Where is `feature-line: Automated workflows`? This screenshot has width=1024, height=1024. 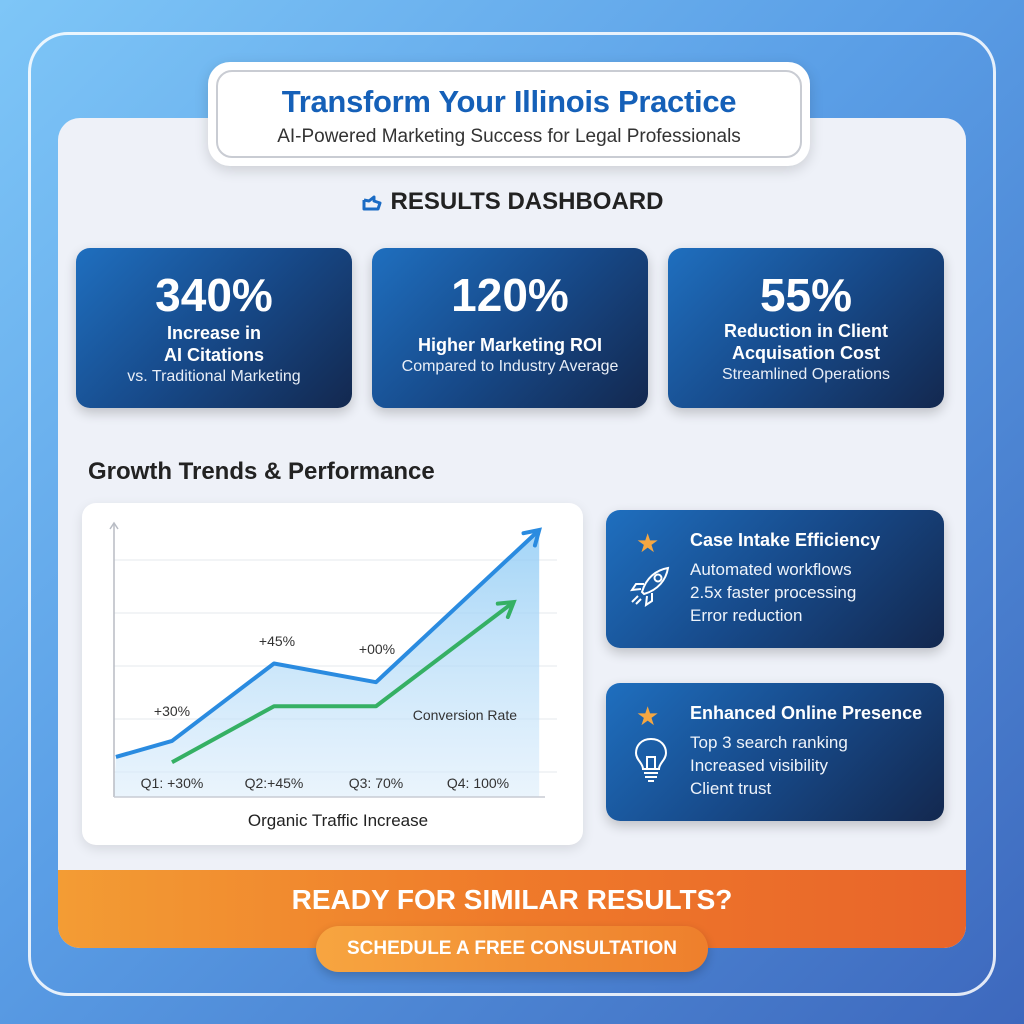
feature-line: Automated workflows is located at coordinates (771, 569).